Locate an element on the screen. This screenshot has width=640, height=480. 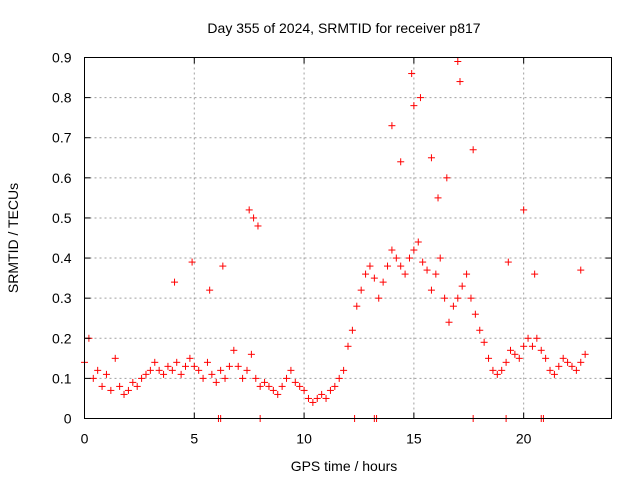
y-tick-label: 0.4 is located at coordinates (62, 258).